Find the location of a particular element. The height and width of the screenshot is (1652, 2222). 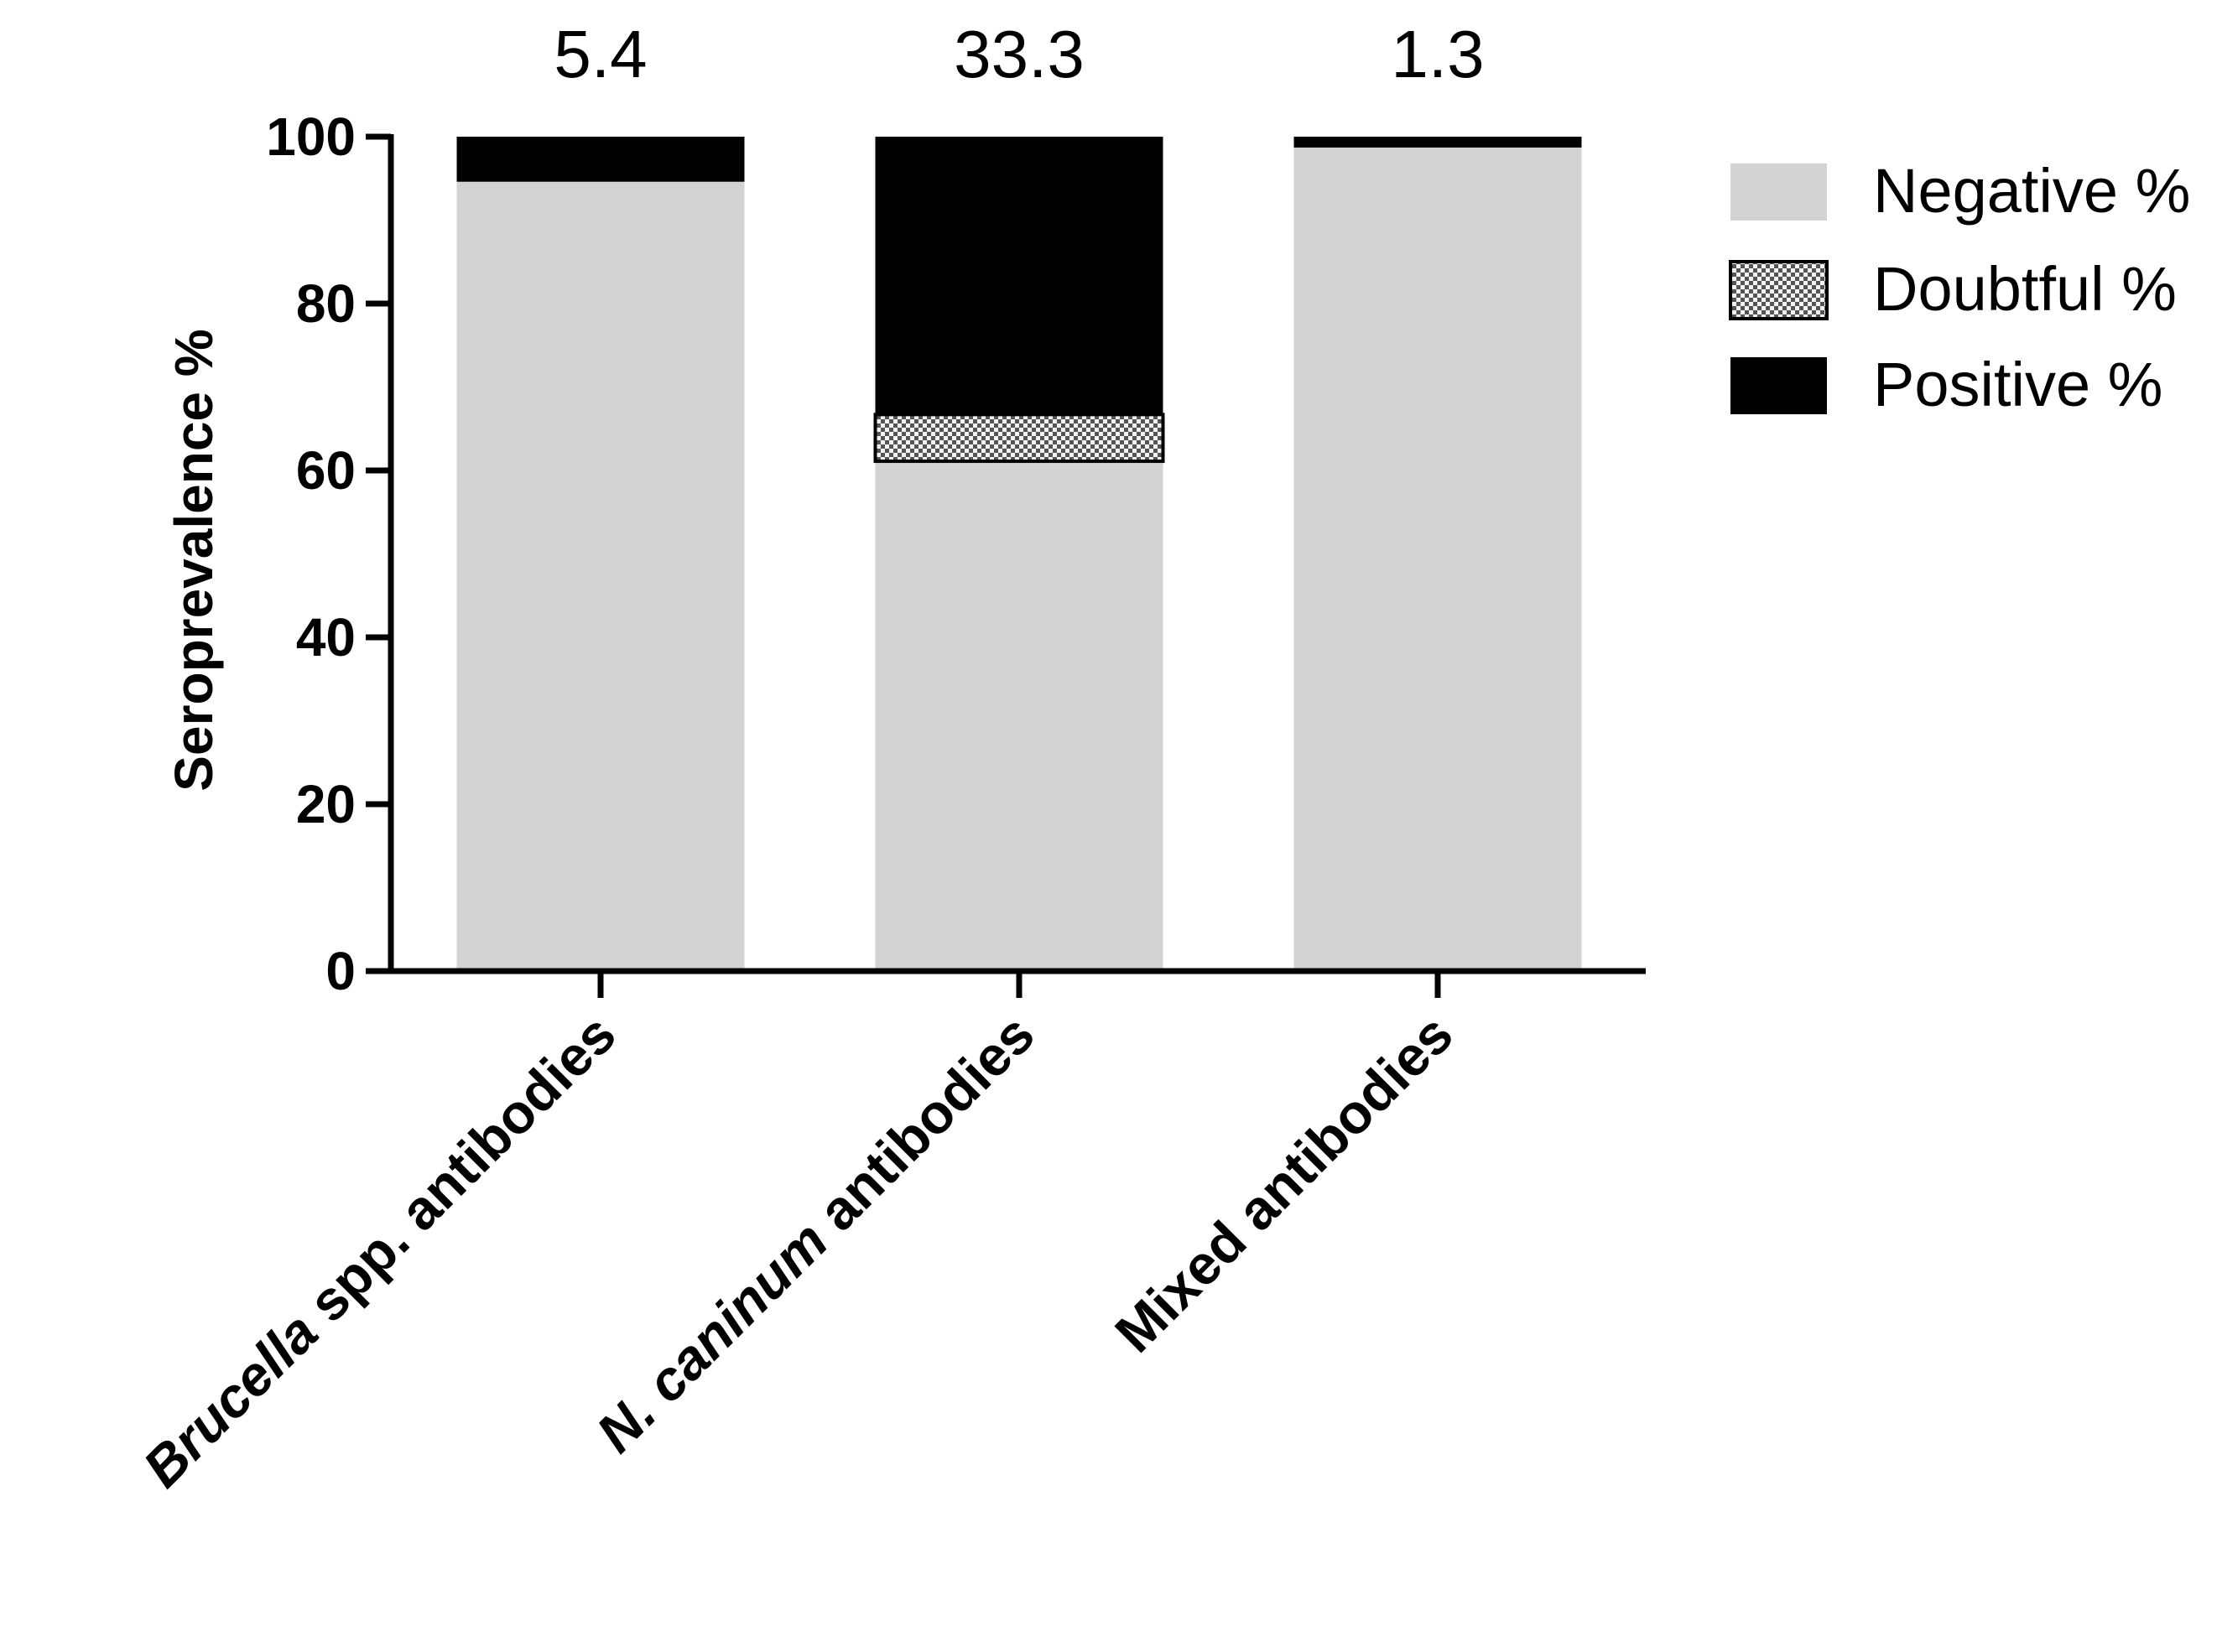

y-axis: 0 20 40 60 80 100 is located at coordinates (330, 553).